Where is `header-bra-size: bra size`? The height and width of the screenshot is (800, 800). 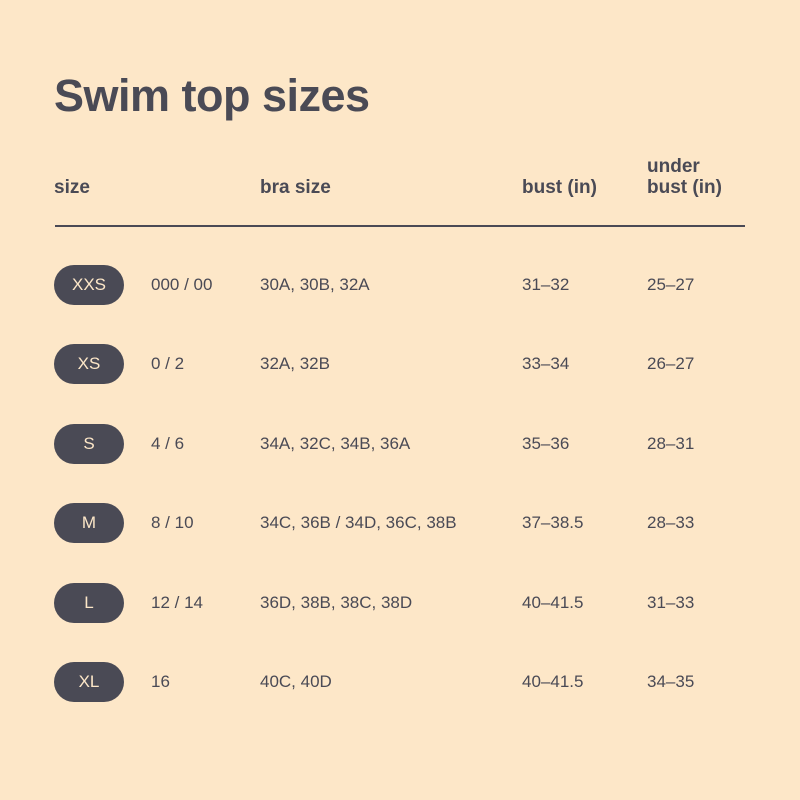 header-bra-size: bra size is located at coordinates (295, 187).